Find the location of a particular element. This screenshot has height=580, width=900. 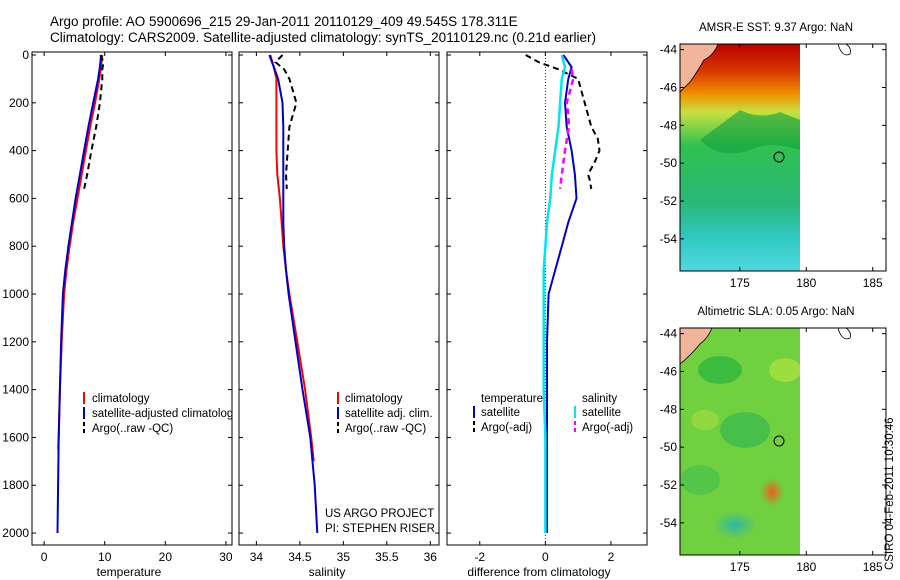

y-tick-label: 800 is located at coordinates (19, 246).